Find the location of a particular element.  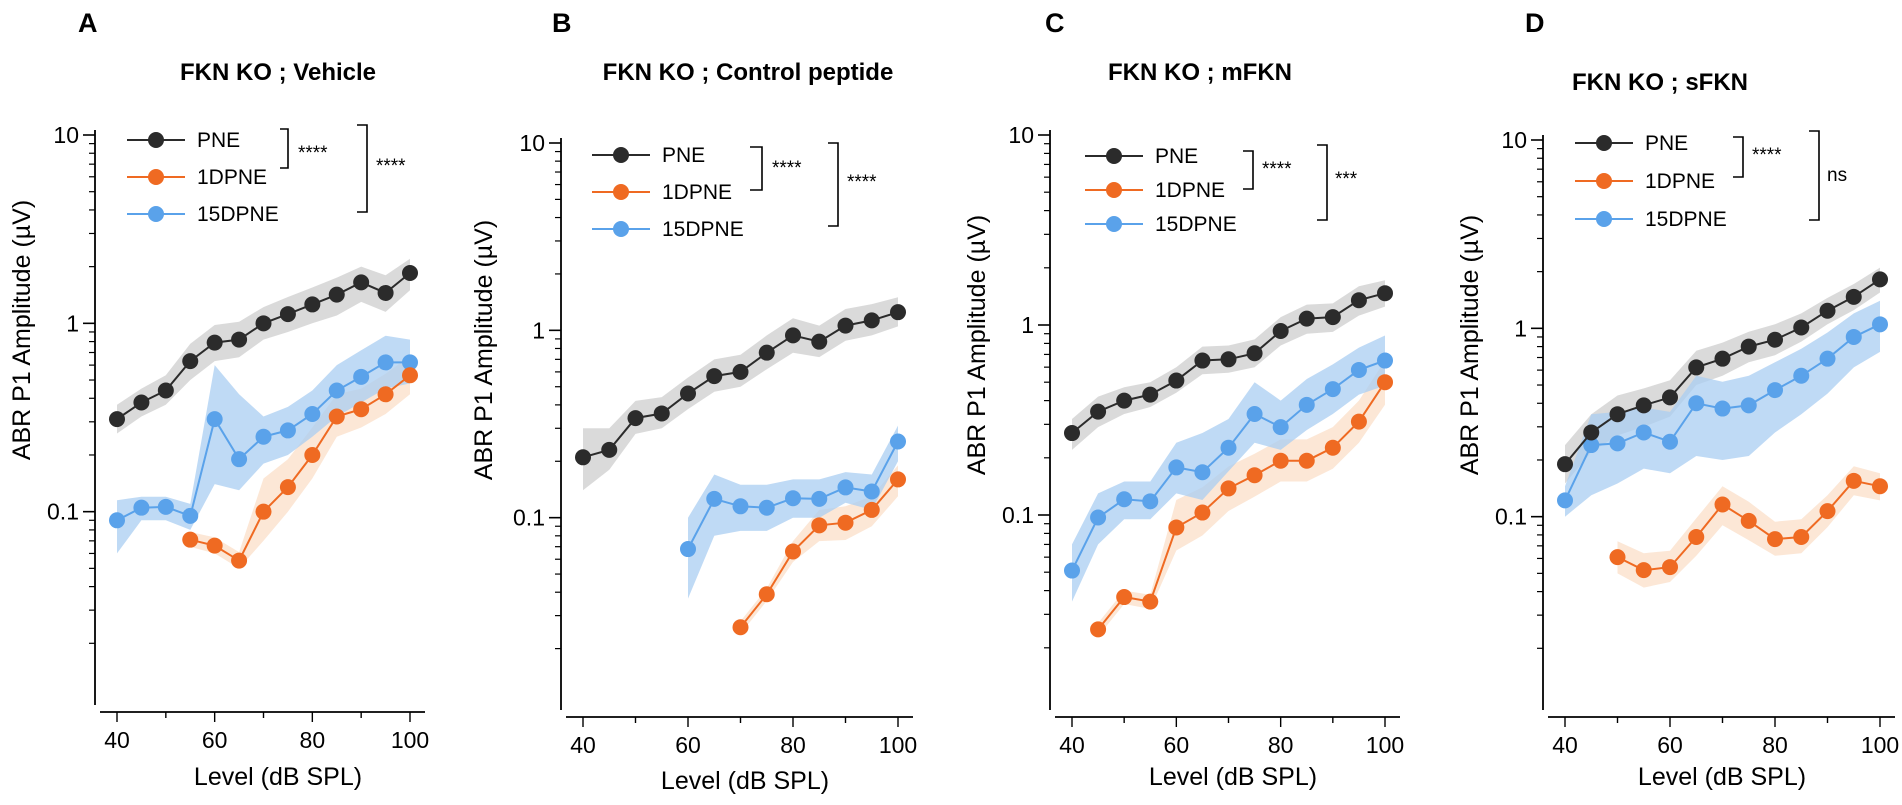

panel-d-x-tick-label: 40 is located at coordinates (1565, 745).